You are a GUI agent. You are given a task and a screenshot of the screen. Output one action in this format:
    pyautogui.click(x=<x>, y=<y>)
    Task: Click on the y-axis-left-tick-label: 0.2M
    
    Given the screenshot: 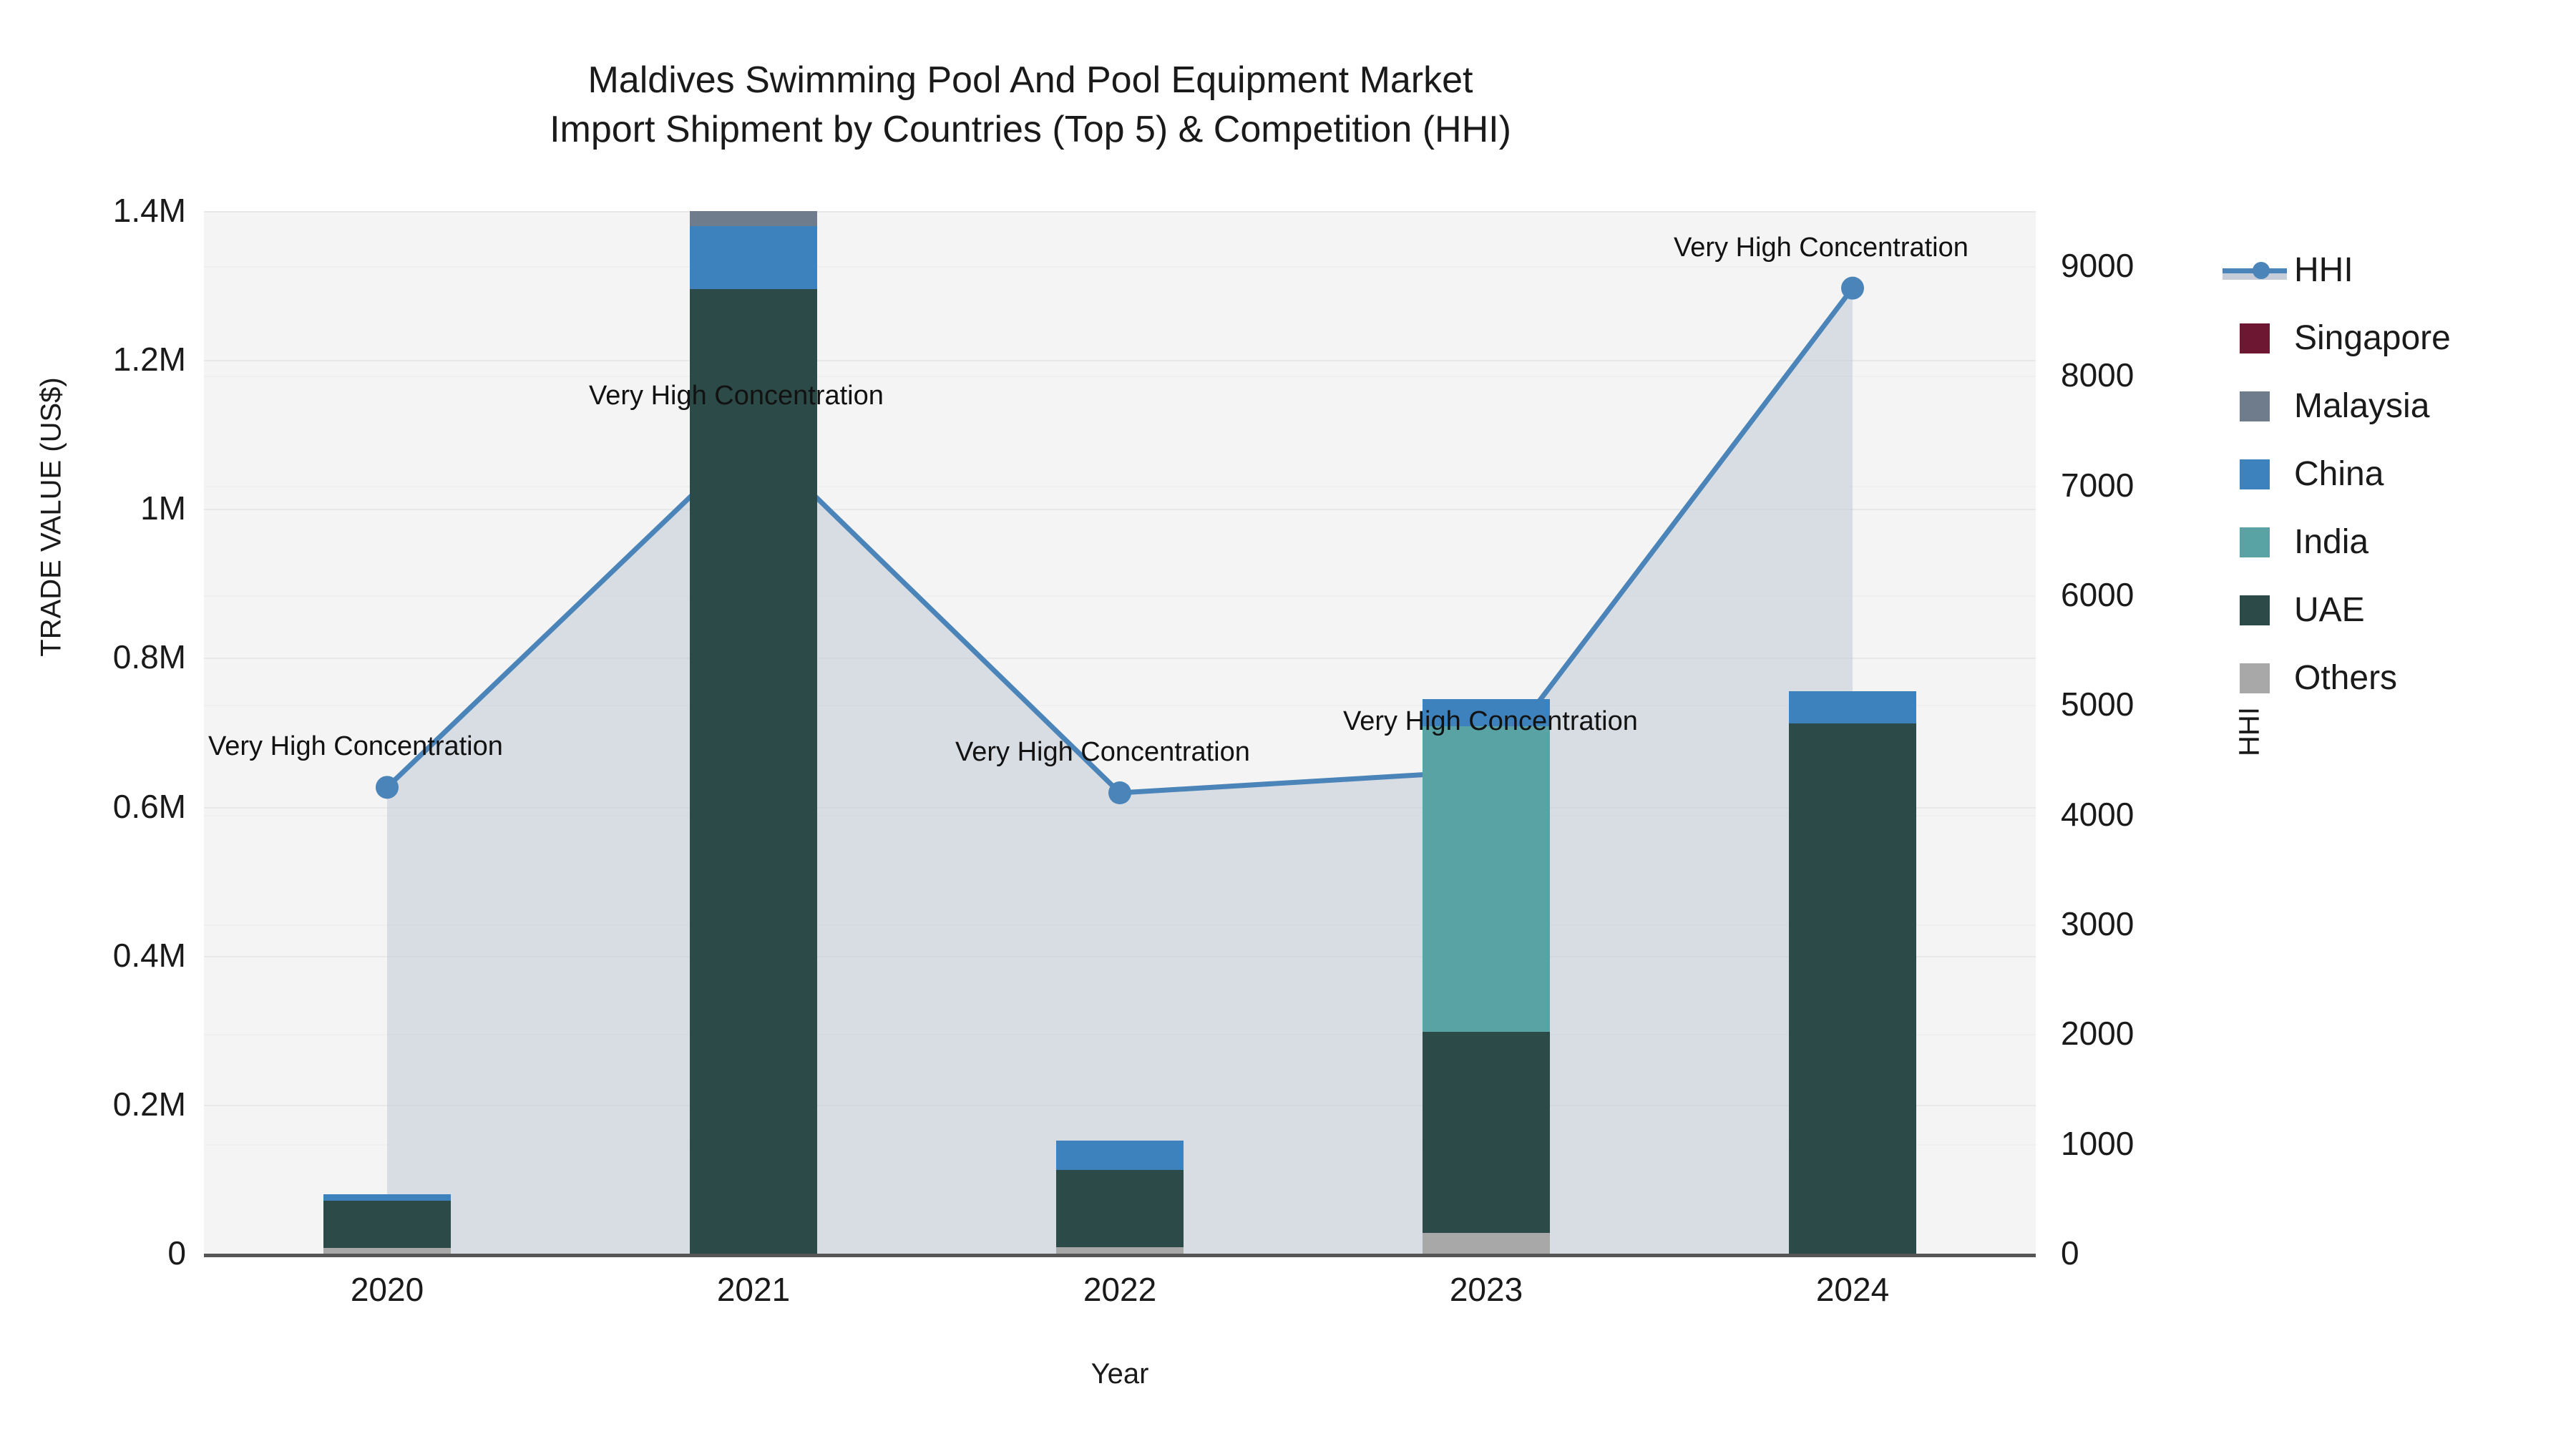 What is the action you would take?
    pyautogui.click(x=149, y=1104)
    